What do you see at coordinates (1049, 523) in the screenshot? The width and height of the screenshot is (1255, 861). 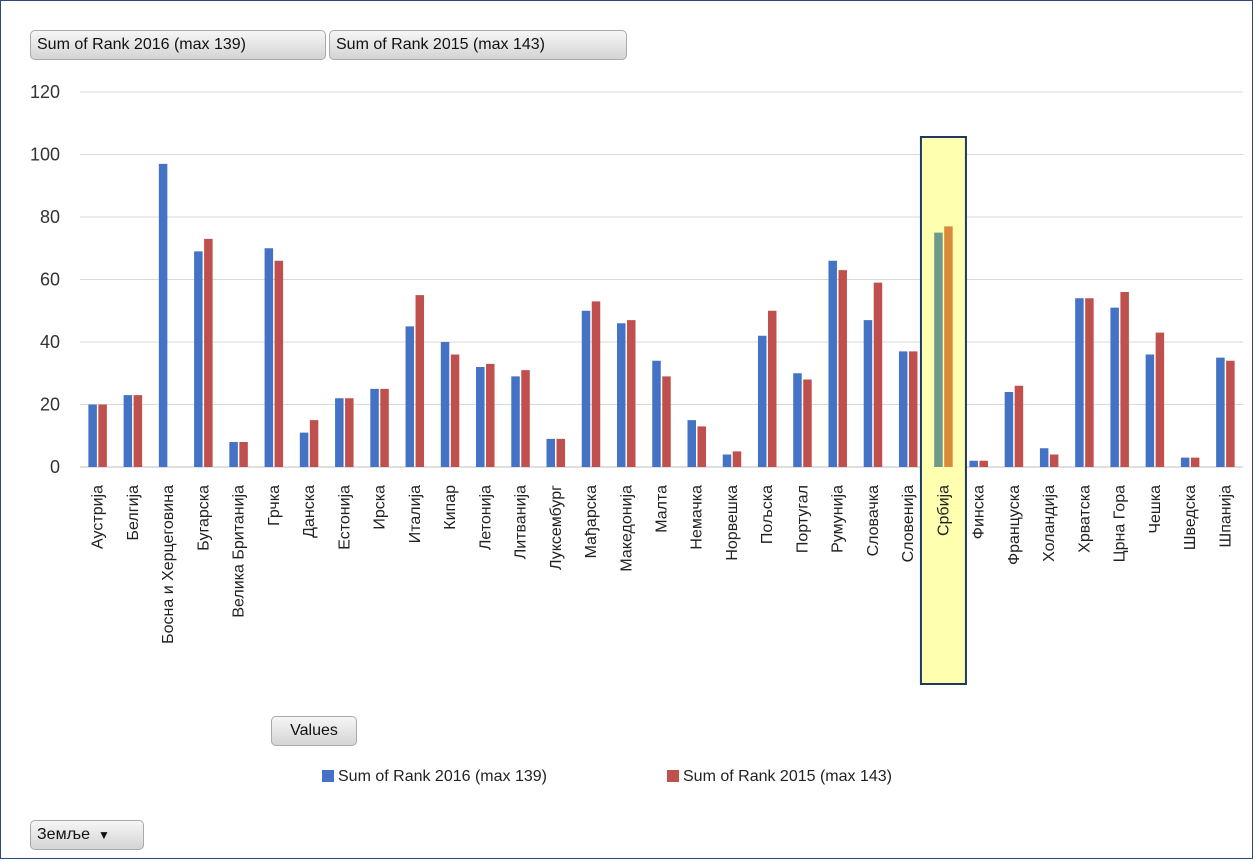 I see `x-category-label: Холандија` at bounding box center [1049, 523].